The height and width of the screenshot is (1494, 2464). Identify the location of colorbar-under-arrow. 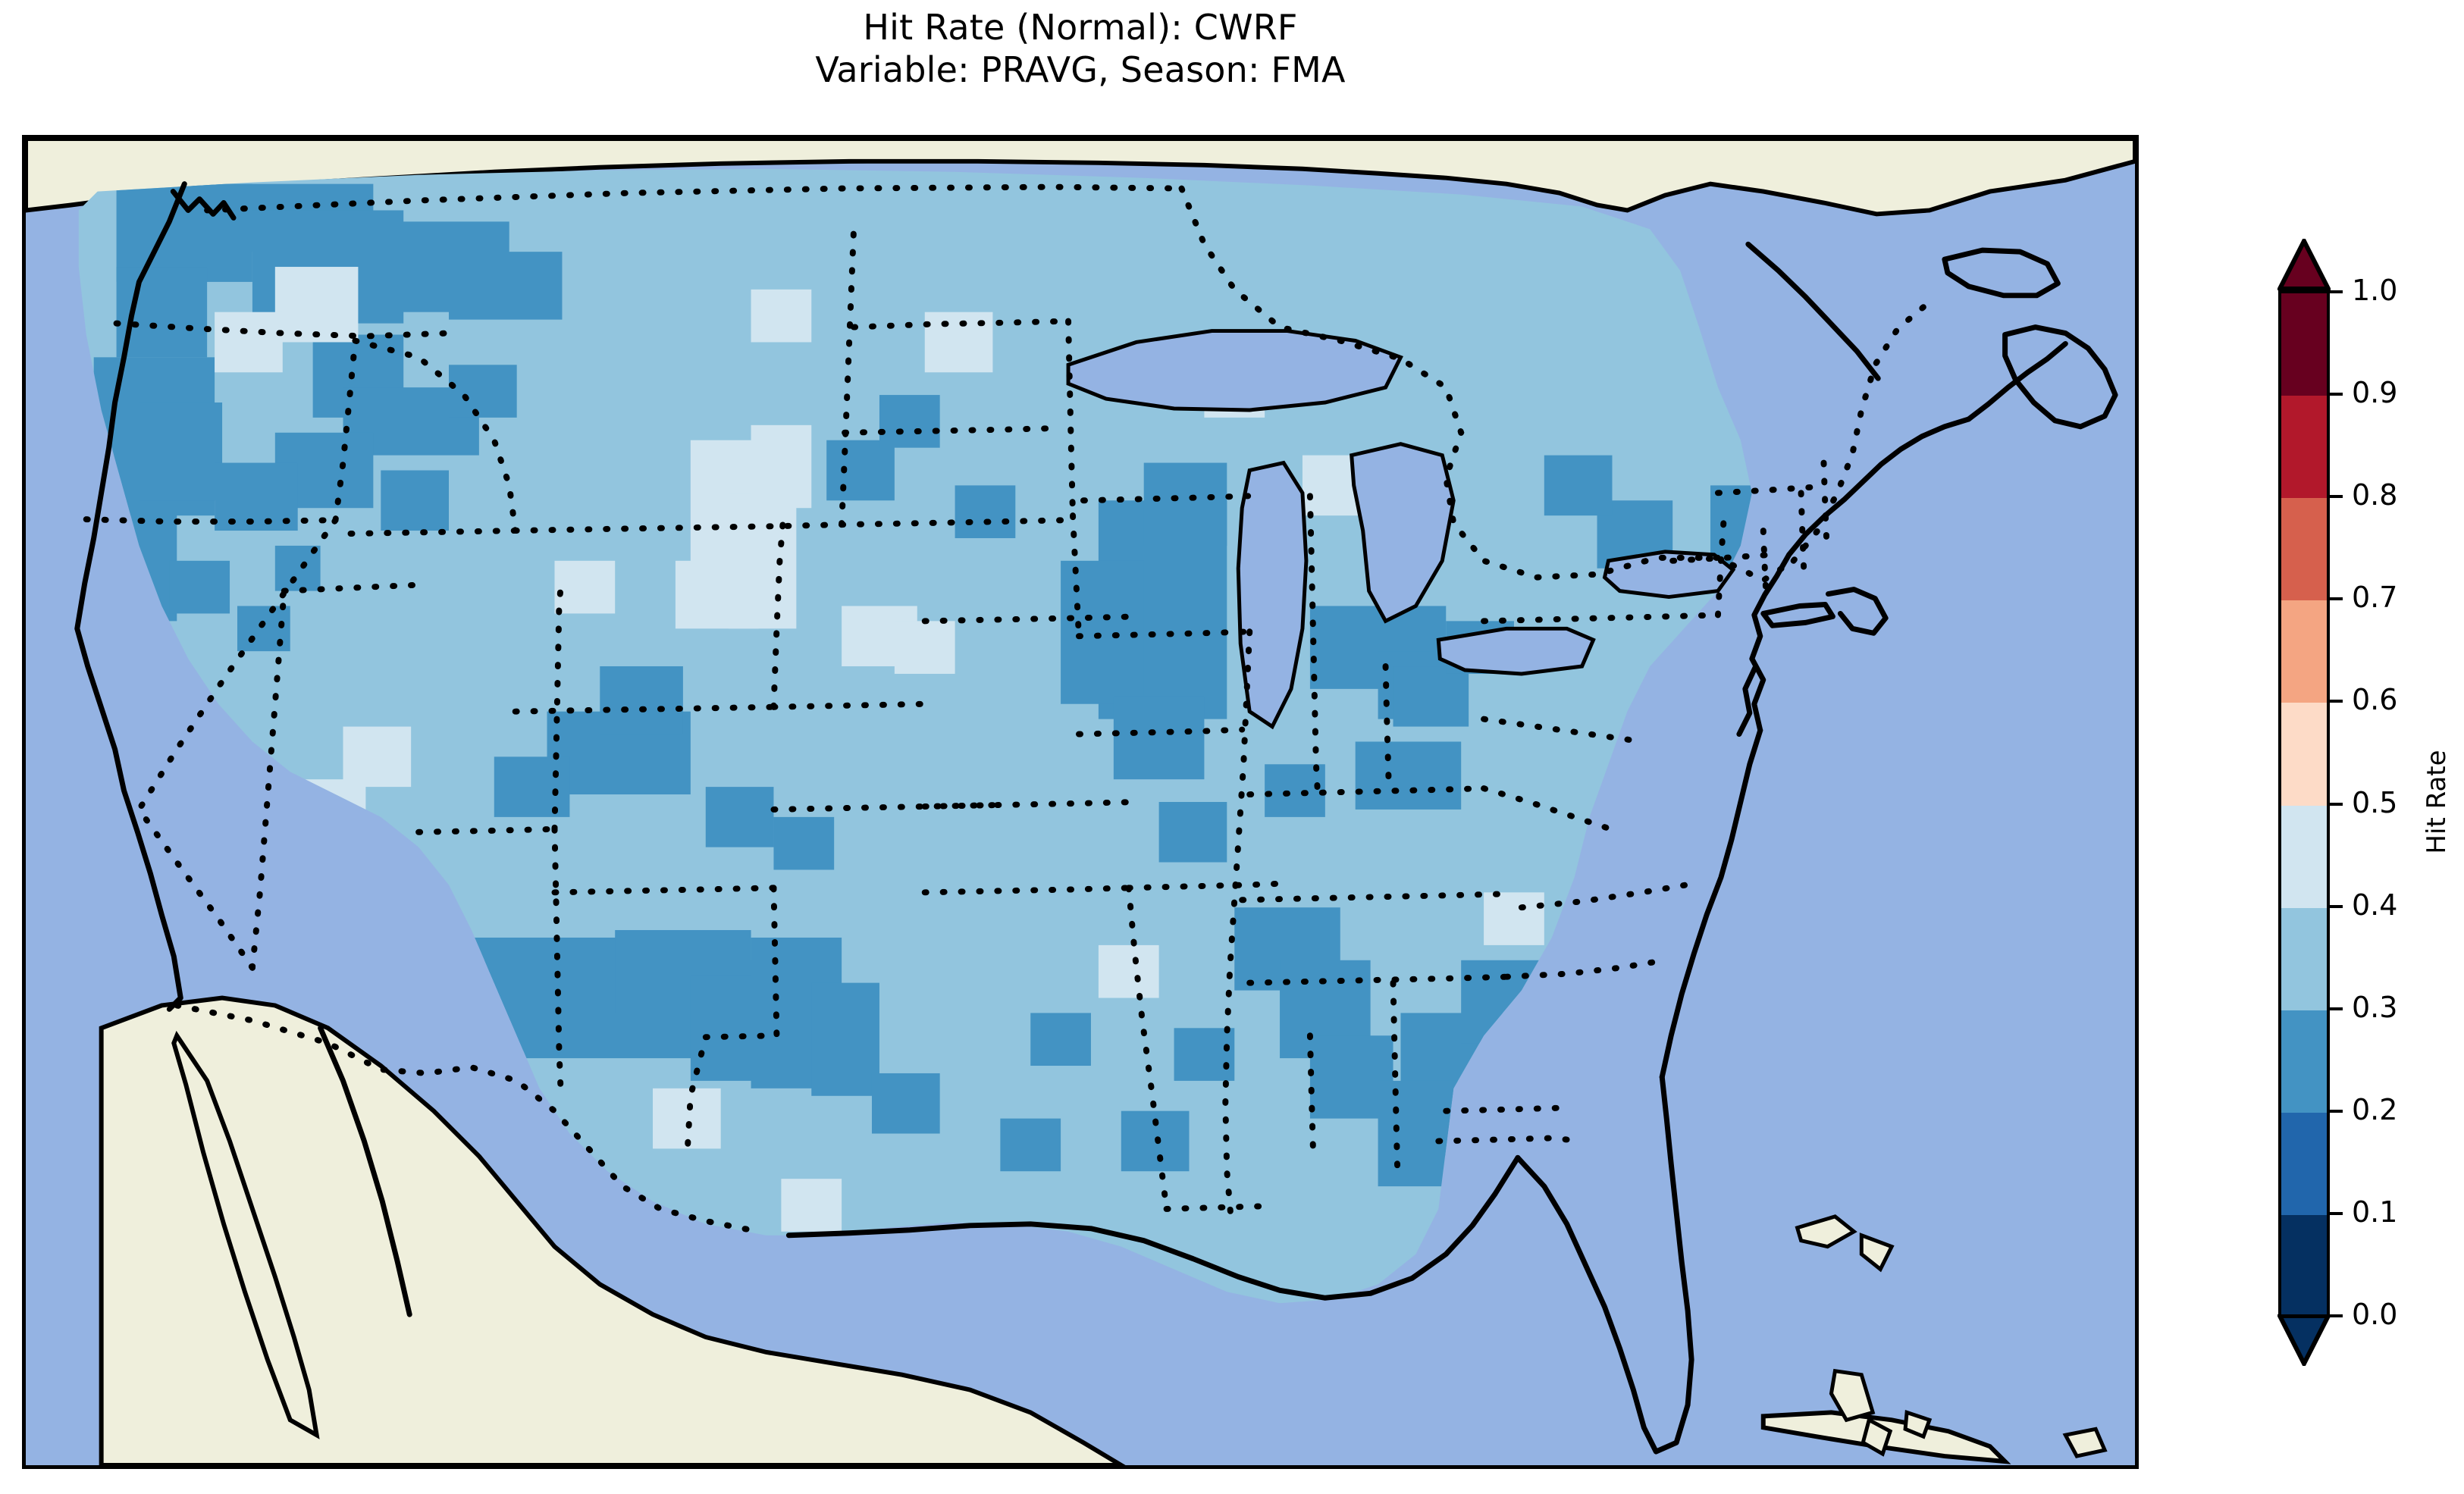
(2304, 1340).